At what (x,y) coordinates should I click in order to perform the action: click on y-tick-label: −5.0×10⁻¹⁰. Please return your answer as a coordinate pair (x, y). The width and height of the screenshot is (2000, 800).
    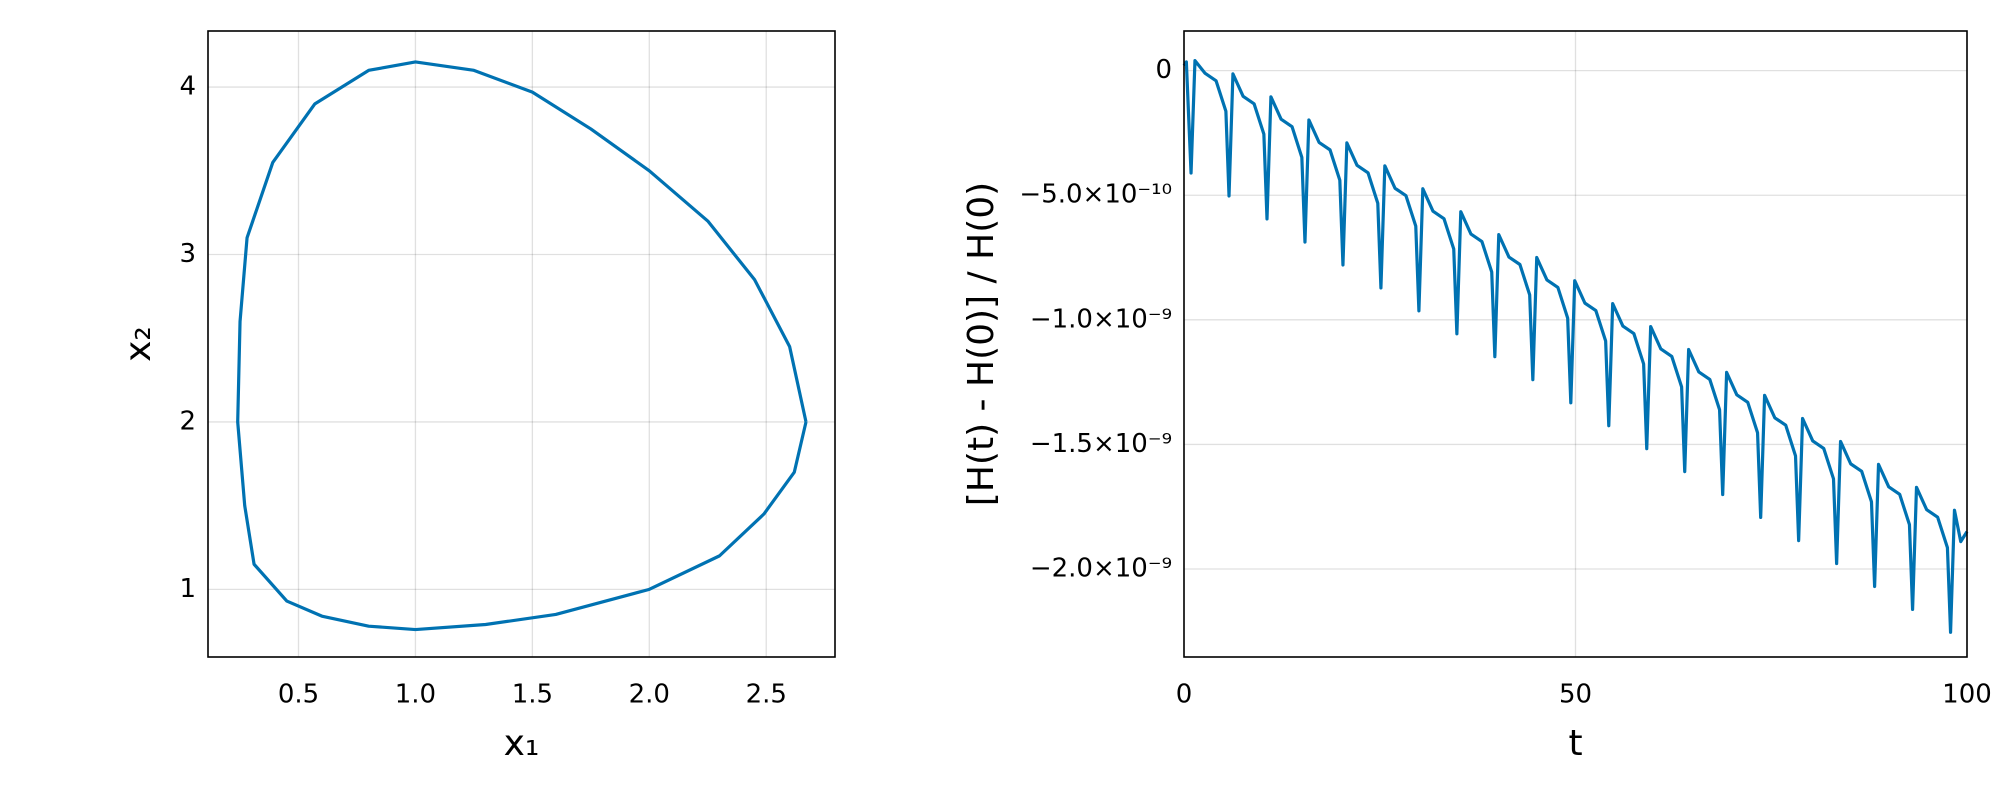
    Looking at the image, I should click on (1095, 195).